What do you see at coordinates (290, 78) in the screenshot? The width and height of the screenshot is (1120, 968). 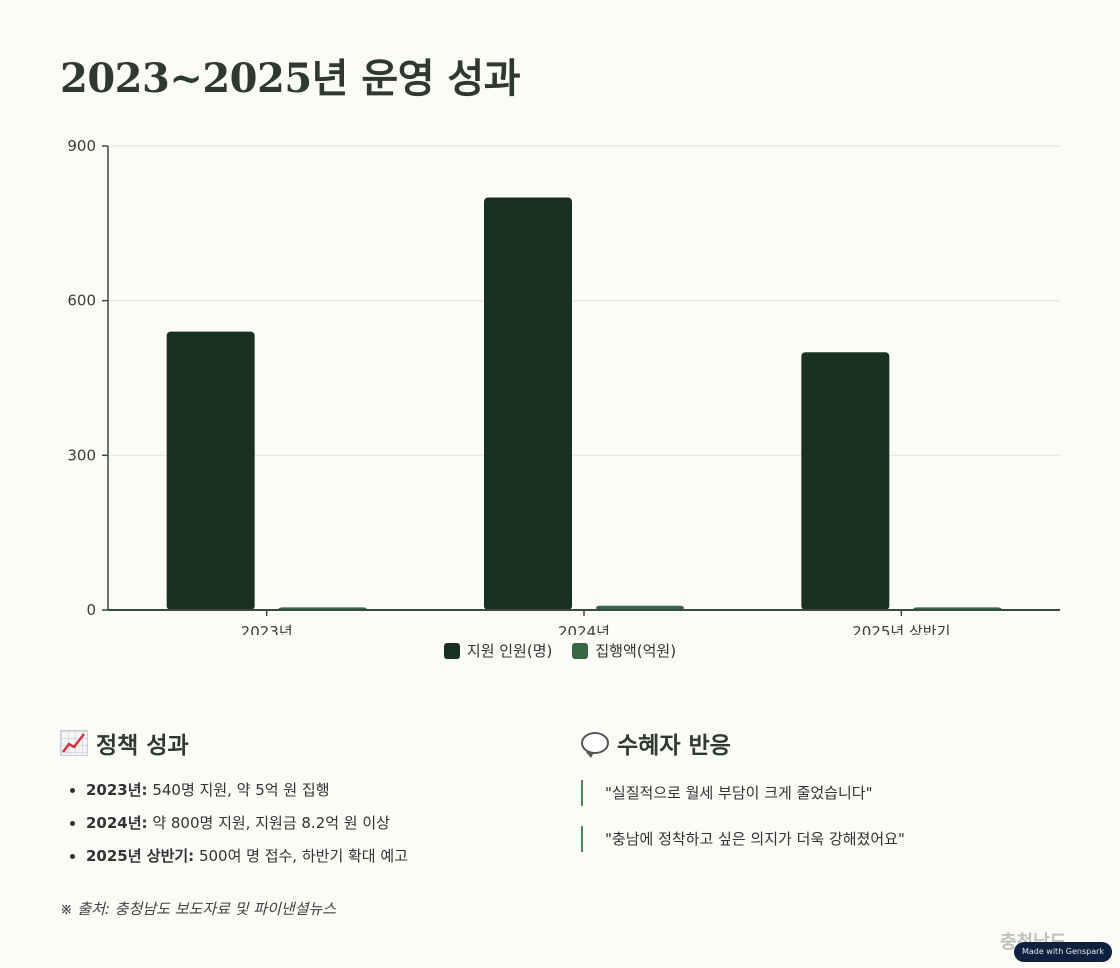 I see `page-title: 2023~2025년 운영 성과` at bounding box center [290, 78].